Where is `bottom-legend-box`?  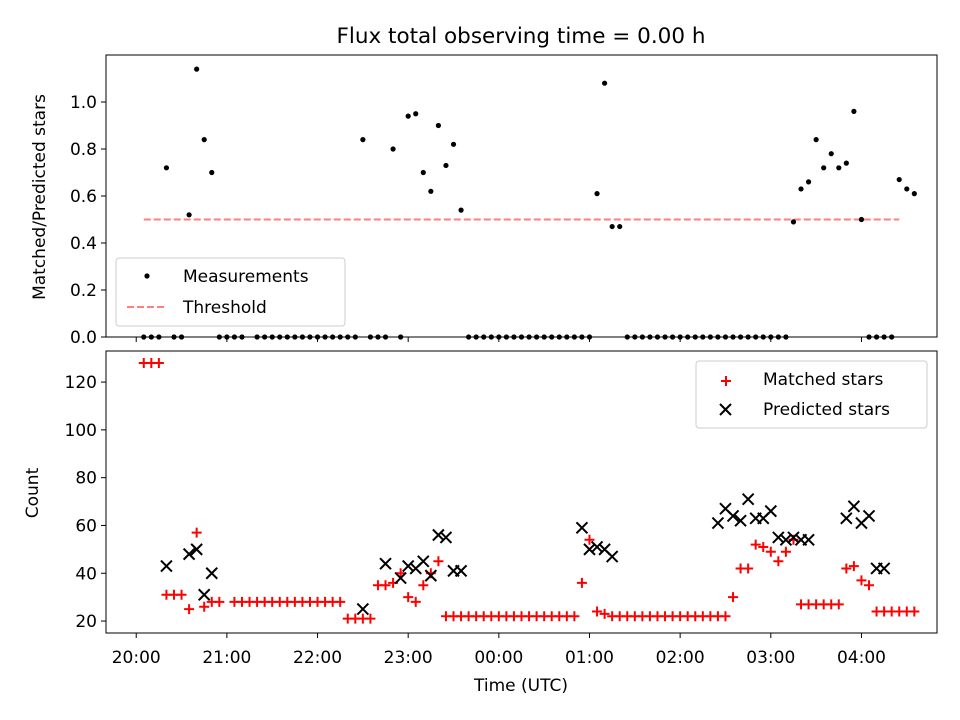 bottom-legend-box is located at coordinates (811, 394).